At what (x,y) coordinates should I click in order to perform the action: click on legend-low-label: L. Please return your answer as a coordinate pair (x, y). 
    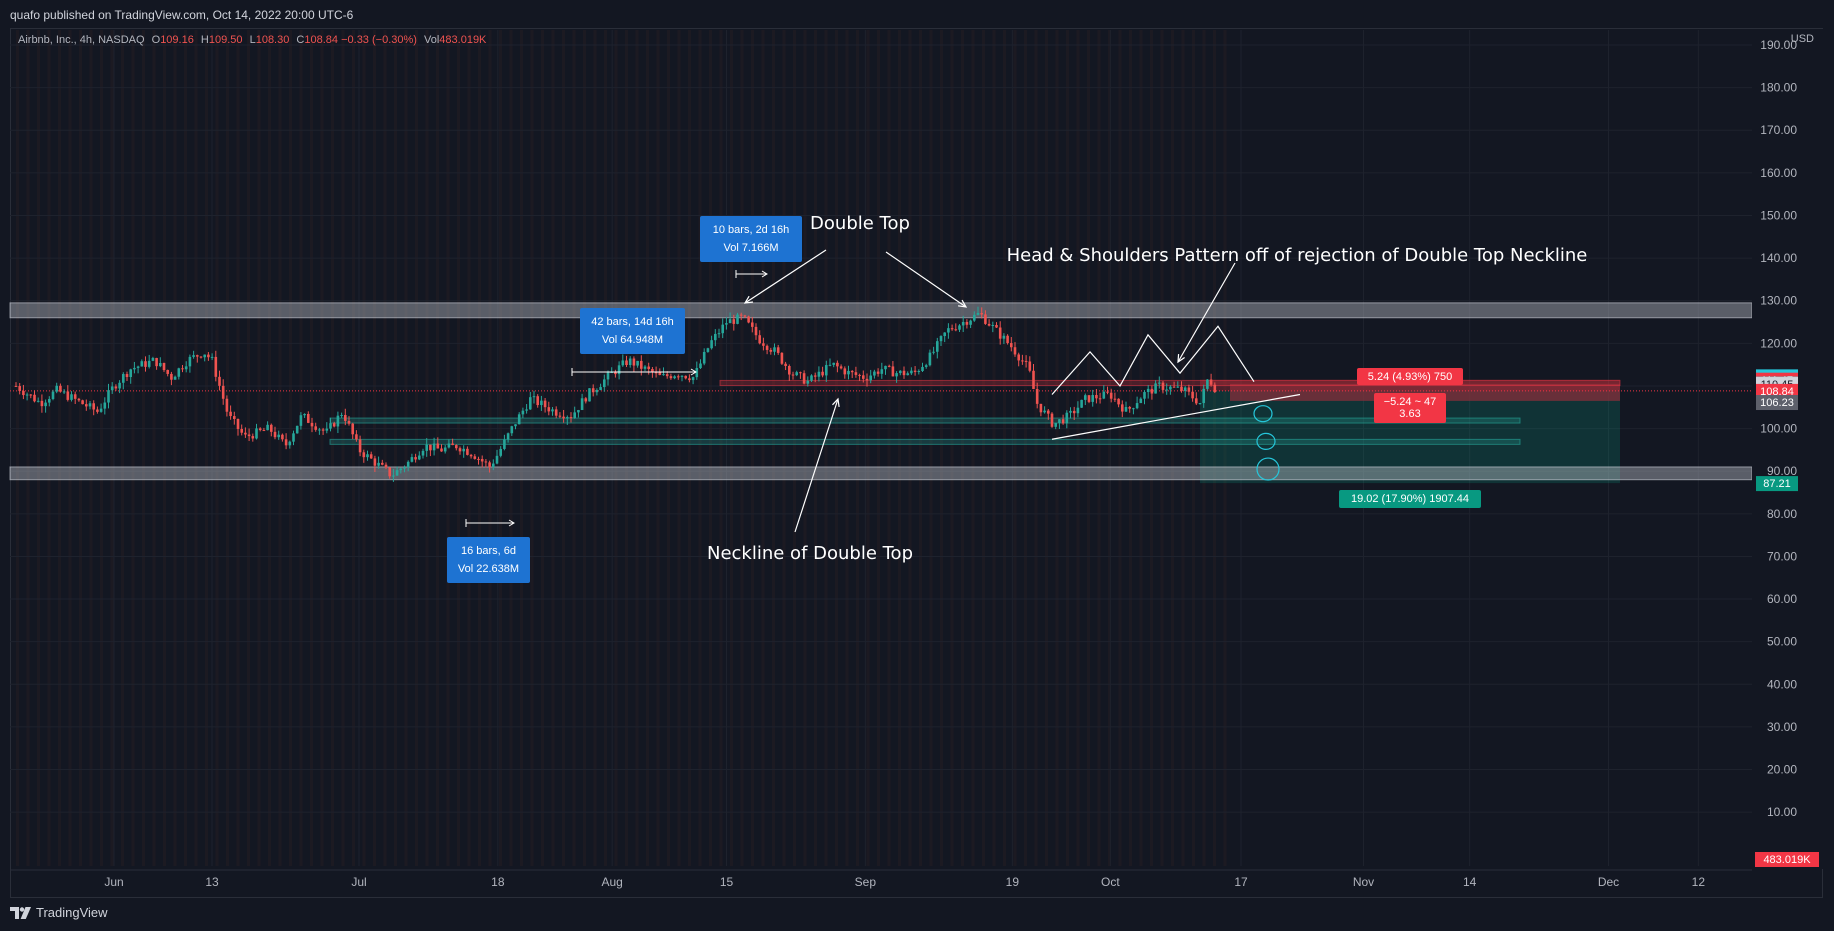
    Looking at the image, I should click on (252, 40).